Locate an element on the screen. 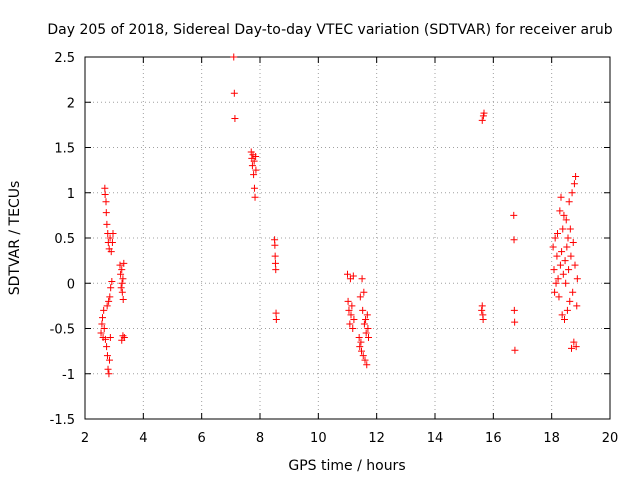 Image resolution: width=640 pixels, height=480 pixels. x-tick-label: 10 is located at coordinates (318, 438).